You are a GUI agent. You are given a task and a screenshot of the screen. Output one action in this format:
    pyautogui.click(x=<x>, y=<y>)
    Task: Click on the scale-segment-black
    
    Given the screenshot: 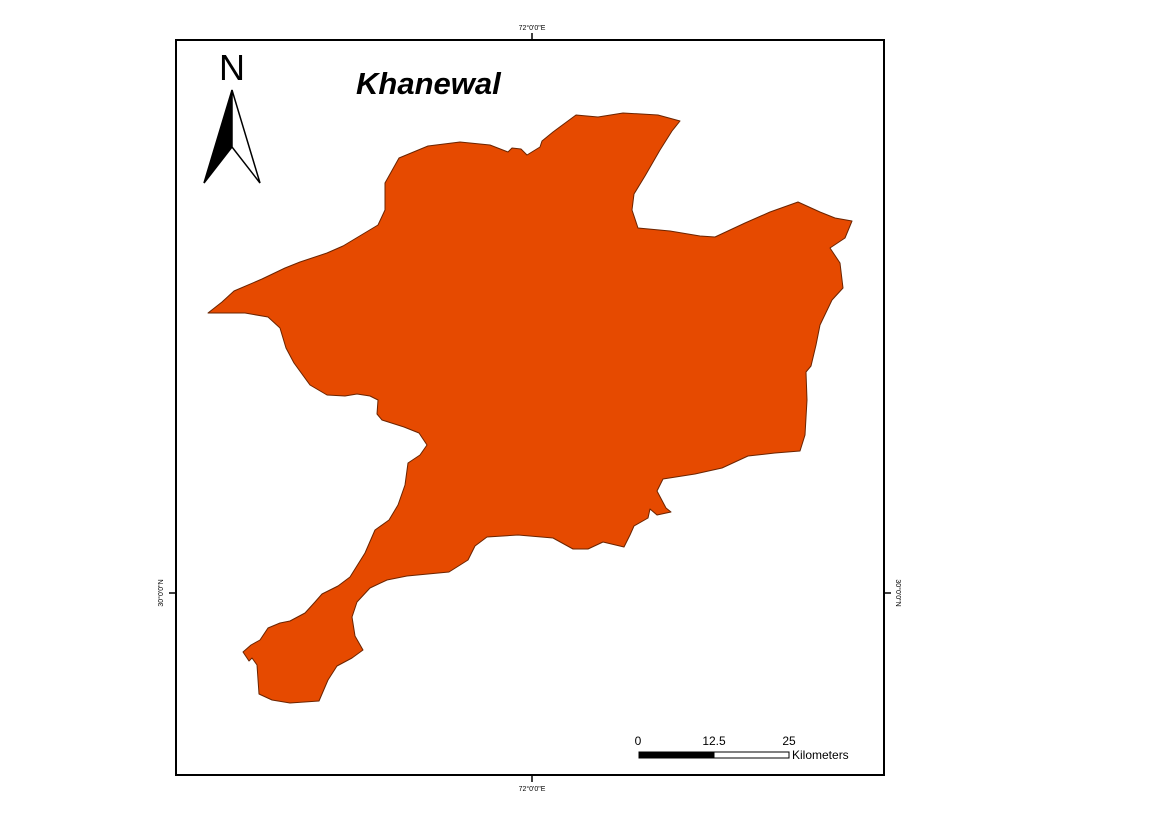 What is the action you would take?
    pyautogui.click(x=676, y=755)
    